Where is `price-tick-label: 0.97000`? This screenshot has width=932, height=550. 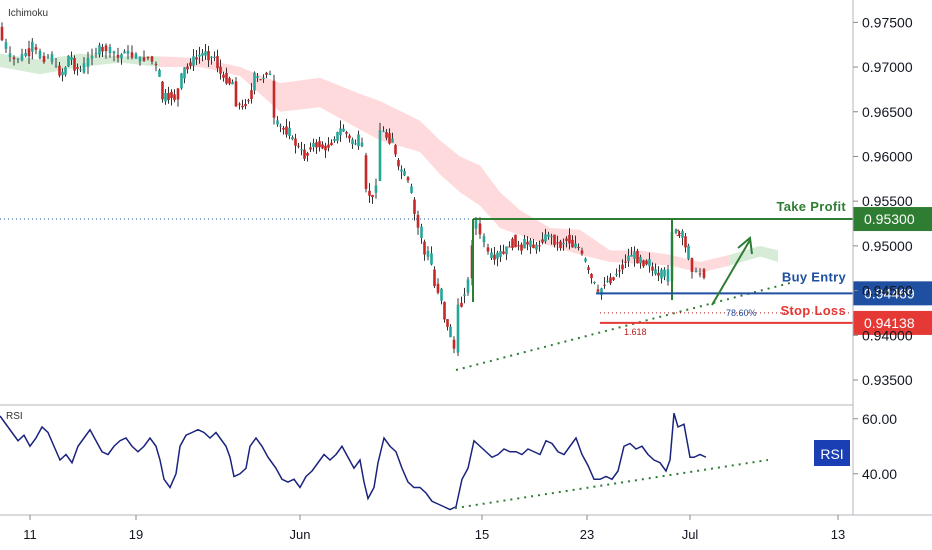
price-tick-label: 0.97000 is located at coordinates (887, 67).